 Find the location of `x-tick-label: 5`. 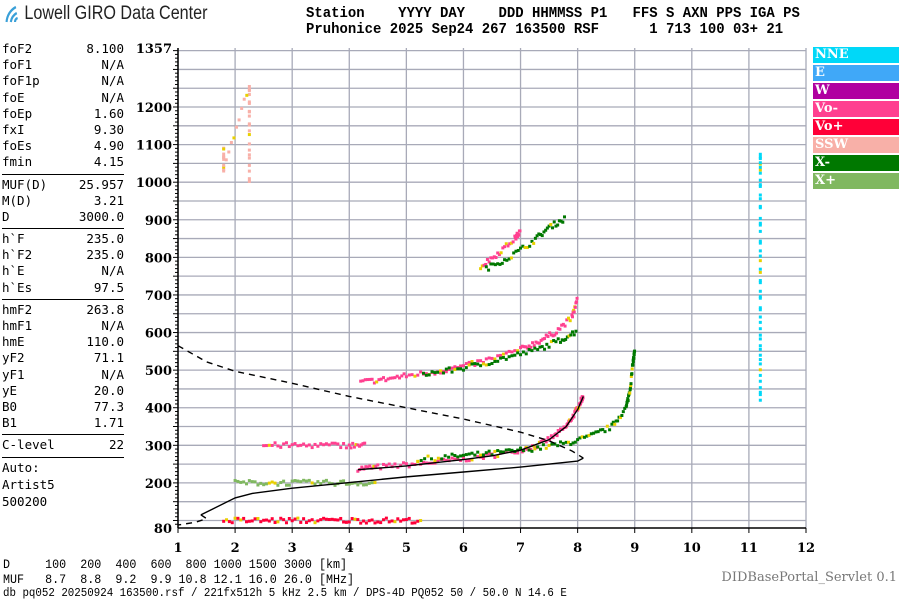

x-tick-label: 5 is located at coordinates (406, 548).